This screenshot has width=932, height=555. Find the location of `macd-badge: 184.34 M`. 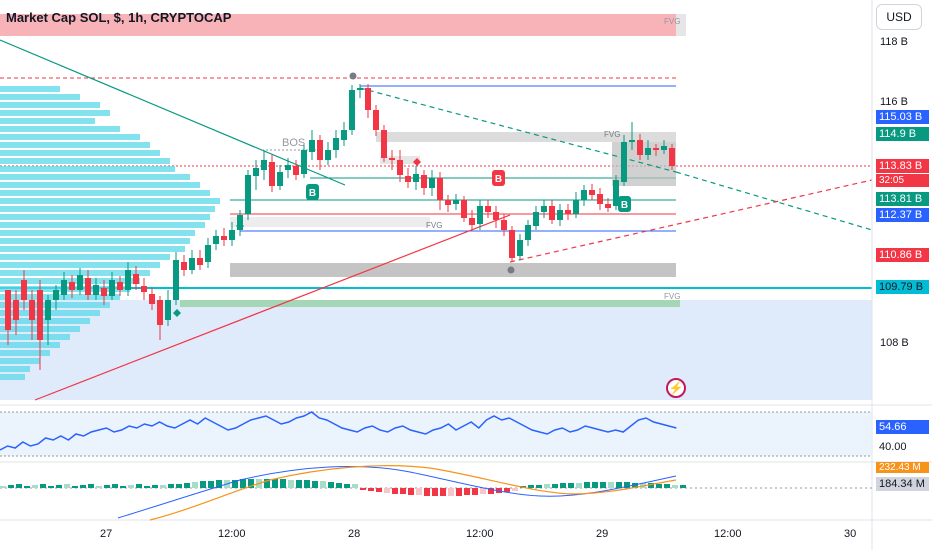

macd-badge: 184.34 M is located at coordinates (902, 484).